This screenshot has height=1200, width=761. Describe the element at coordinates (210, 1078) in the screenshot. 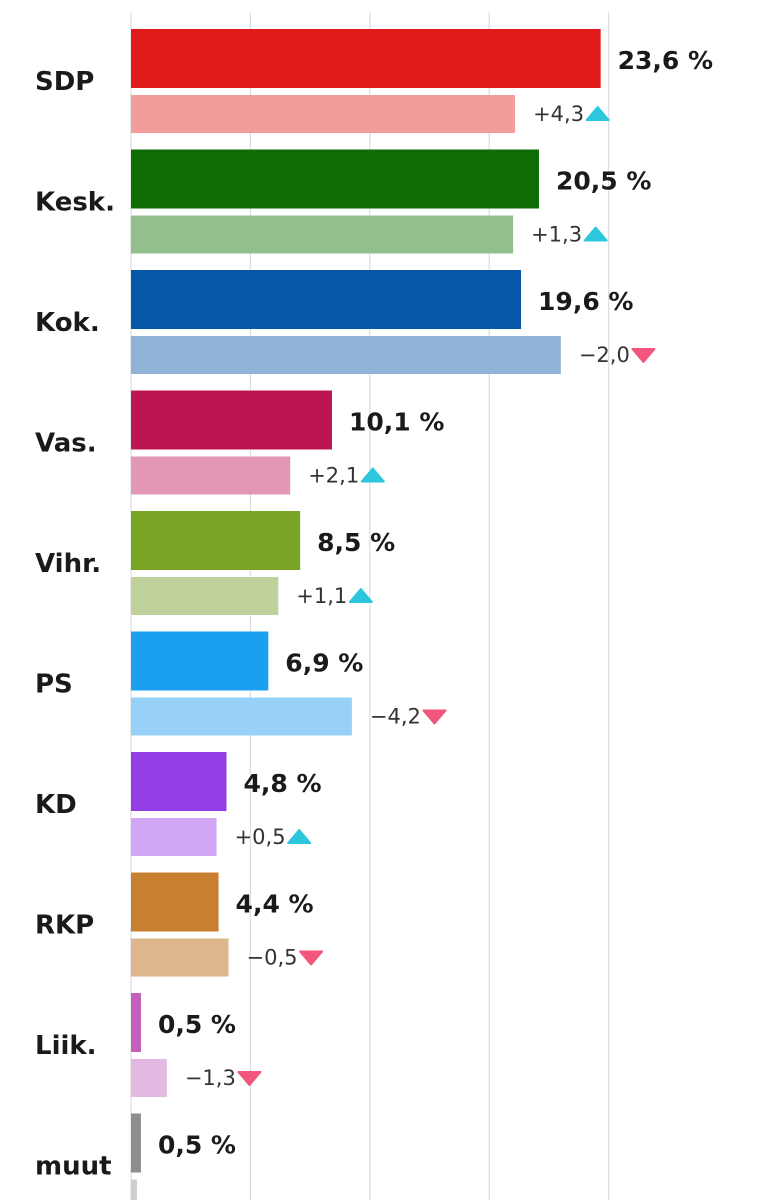

I see `change-label-8: −1,3` at that location.